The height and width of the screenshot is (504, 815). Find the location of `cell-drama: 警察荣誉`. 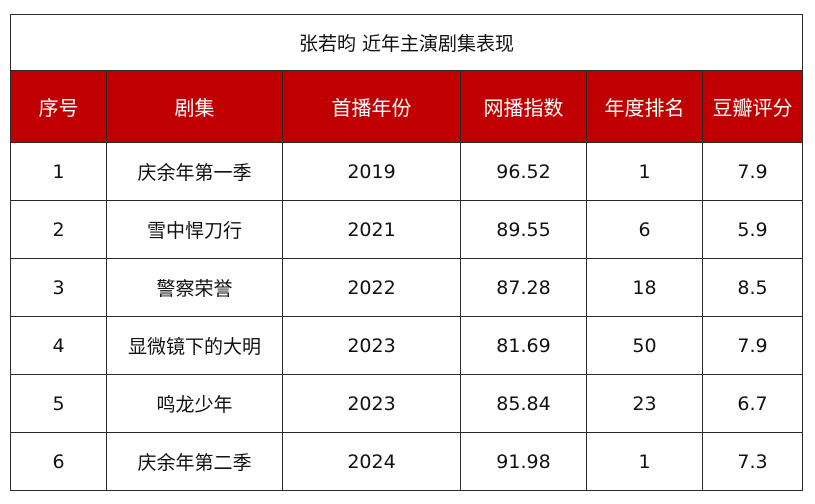

cell-drama: 警察荣誉 is located at coordinates (194, 287).